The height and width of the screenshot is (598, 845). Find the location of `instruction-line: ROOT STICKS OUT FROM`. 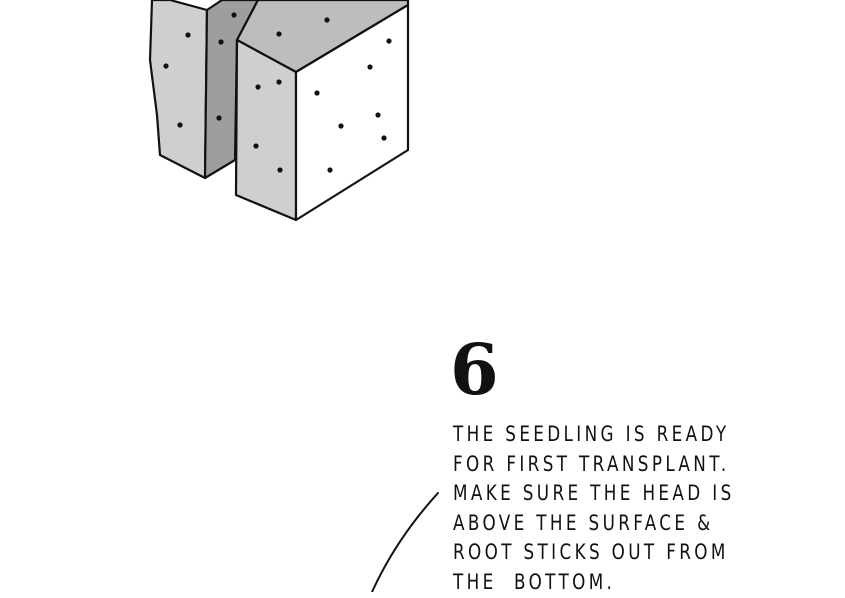

instruction-line: ROOT STICKS OUT FROM is located at coordinates (591, 552).